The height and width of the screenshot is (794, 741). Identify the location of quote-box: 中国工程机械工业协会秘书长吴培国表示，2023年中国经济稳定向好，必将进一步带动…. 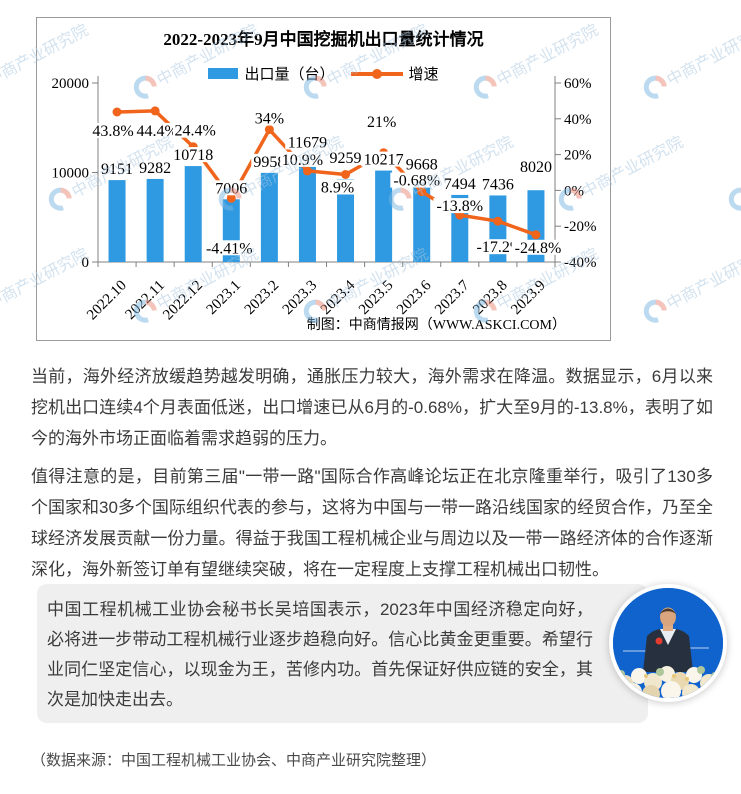
(342, 653).